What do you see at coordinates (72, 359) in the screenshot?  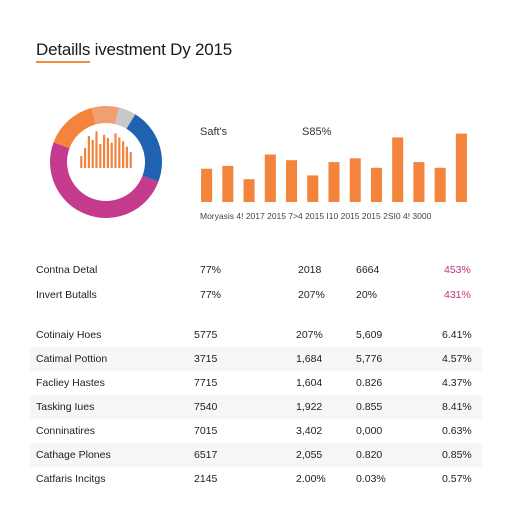 I see `row-name: Catimal Pottion` at bounding box center [72, 359].